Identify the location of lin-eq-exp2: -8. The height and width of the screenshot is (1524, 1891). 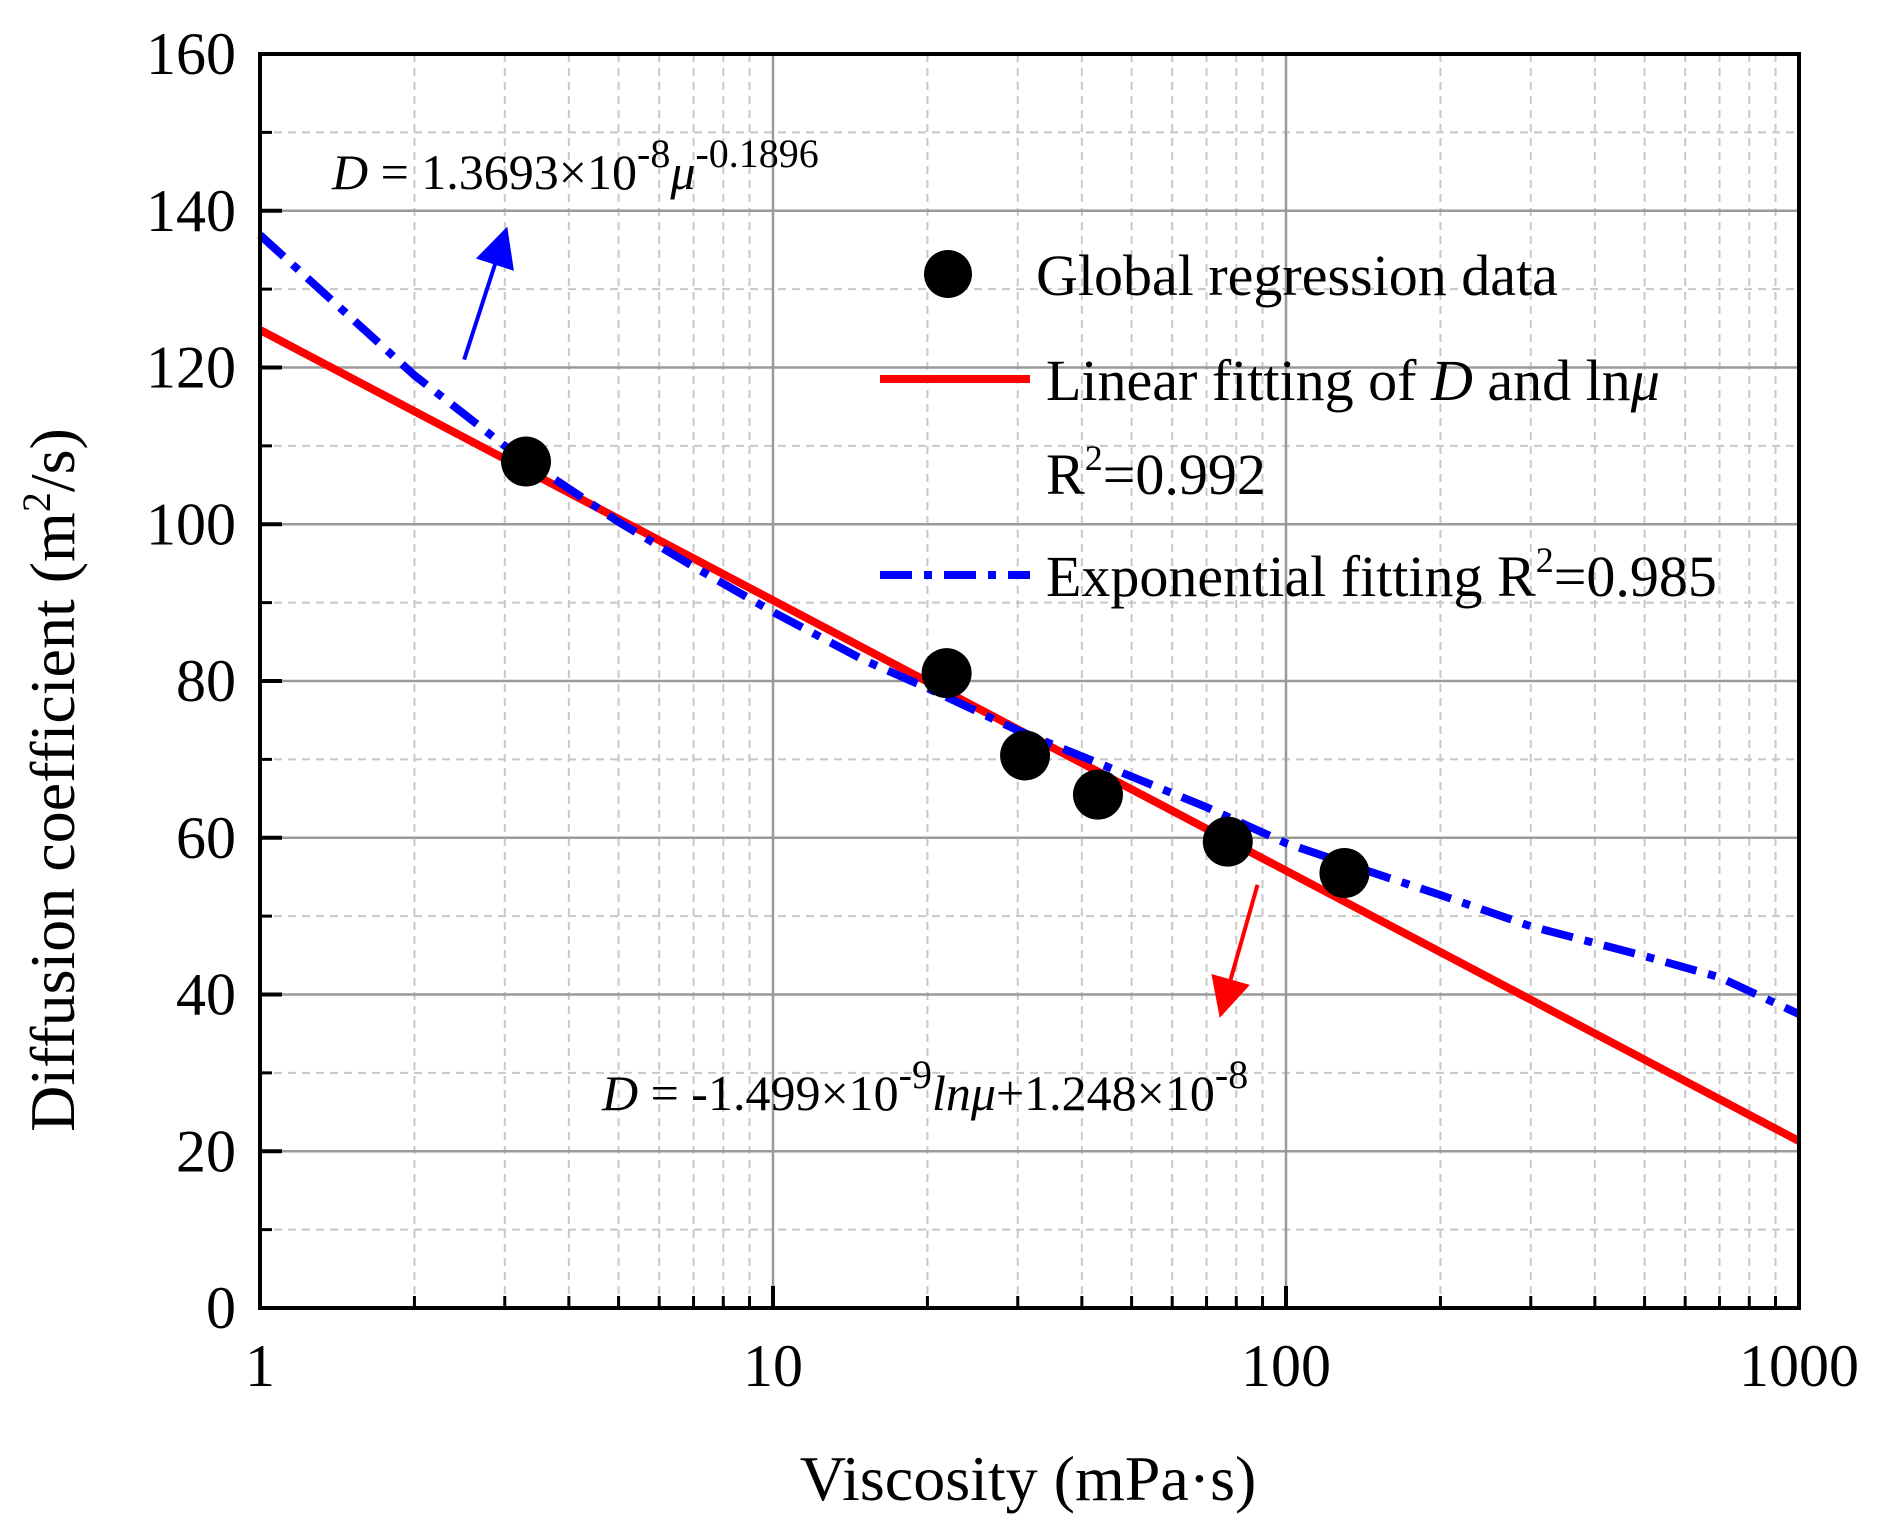
(1231, 1074).